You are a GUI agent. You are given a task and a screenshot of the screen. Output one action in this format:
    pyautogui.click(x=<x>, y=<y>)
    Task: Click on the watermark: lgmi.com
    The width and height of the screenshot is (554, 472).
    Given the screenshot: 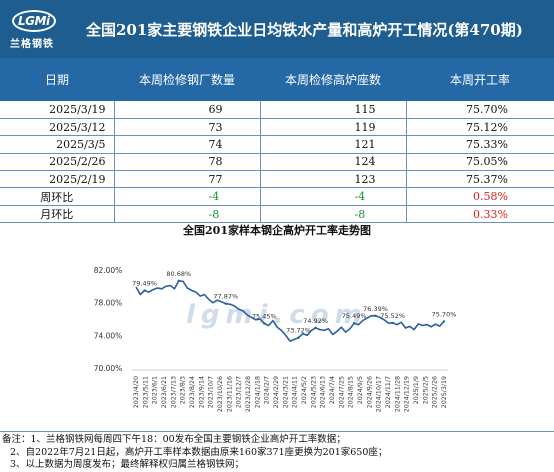 What is the action you would take?
    pyautogui.click(x=277, y=315)
    